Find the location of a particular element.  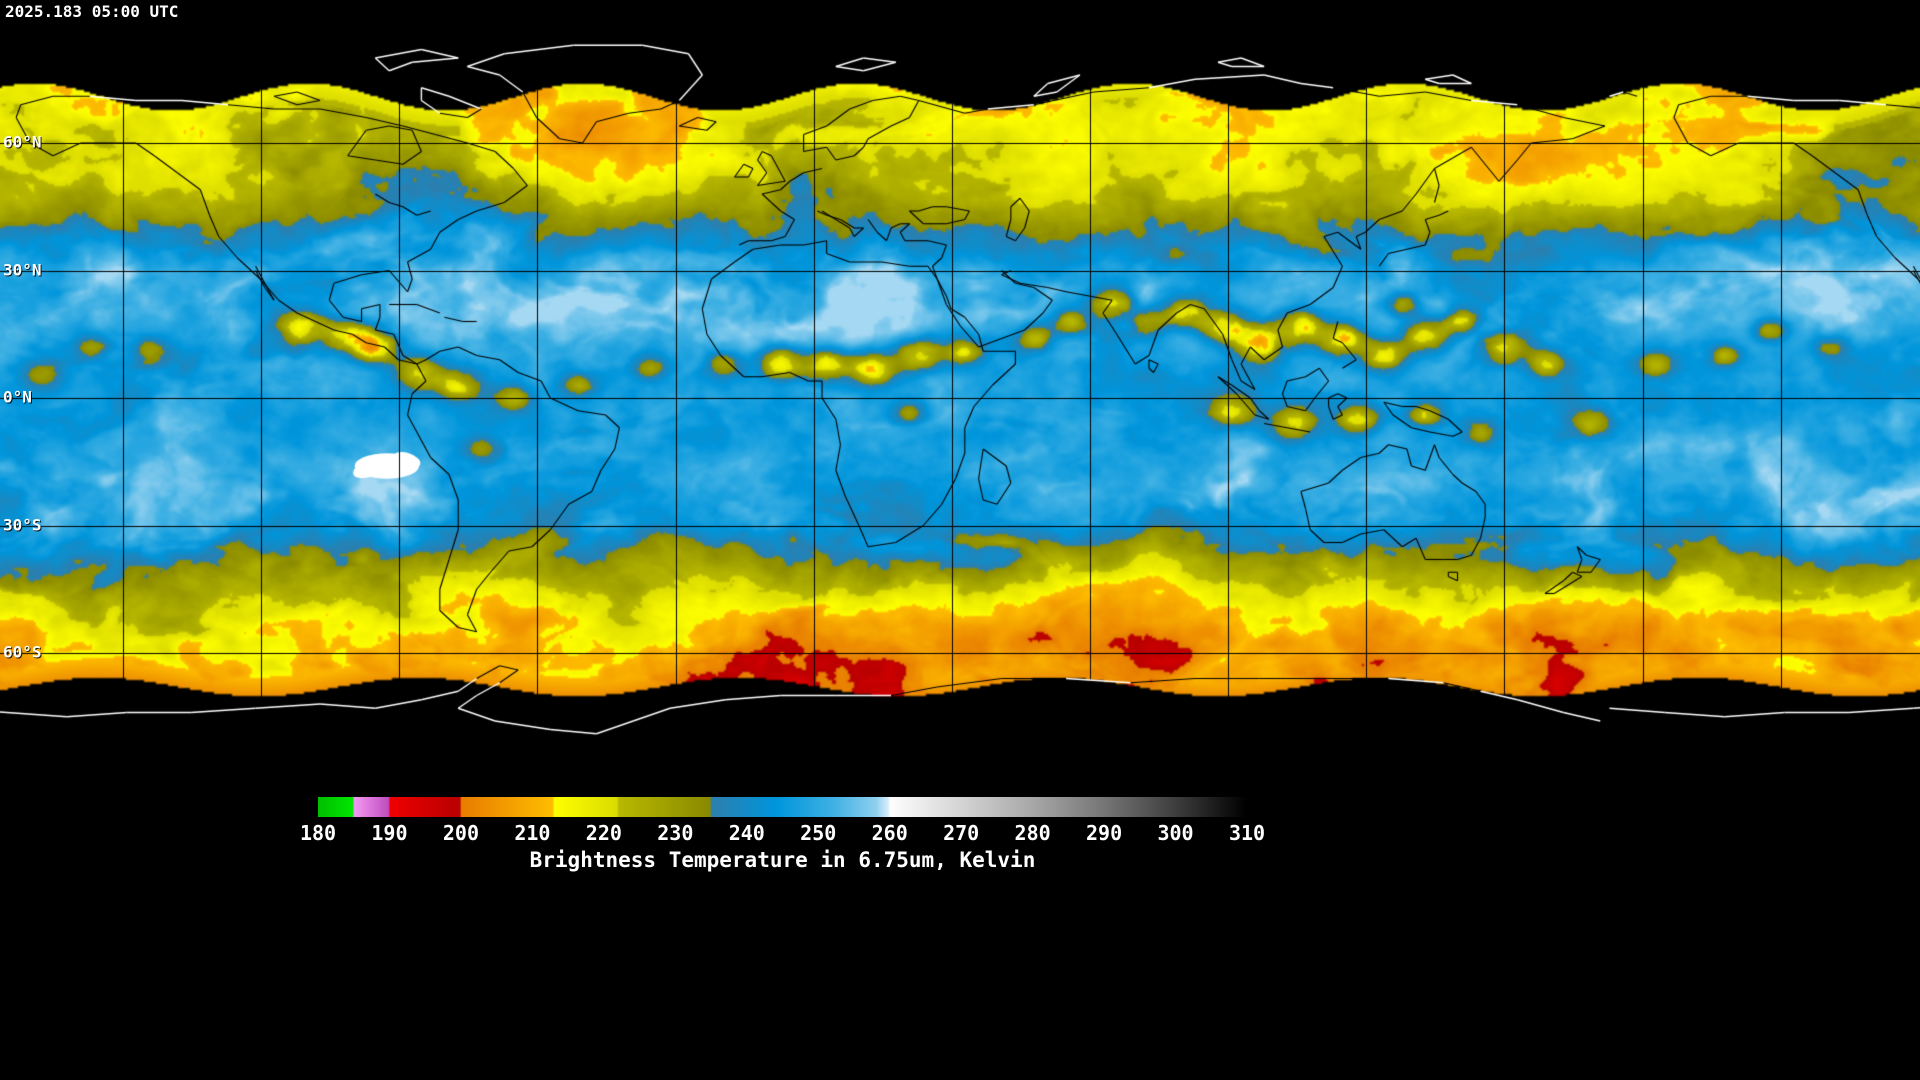

colorbar-tick-label: 290 is located at coordinates (1104, 833).